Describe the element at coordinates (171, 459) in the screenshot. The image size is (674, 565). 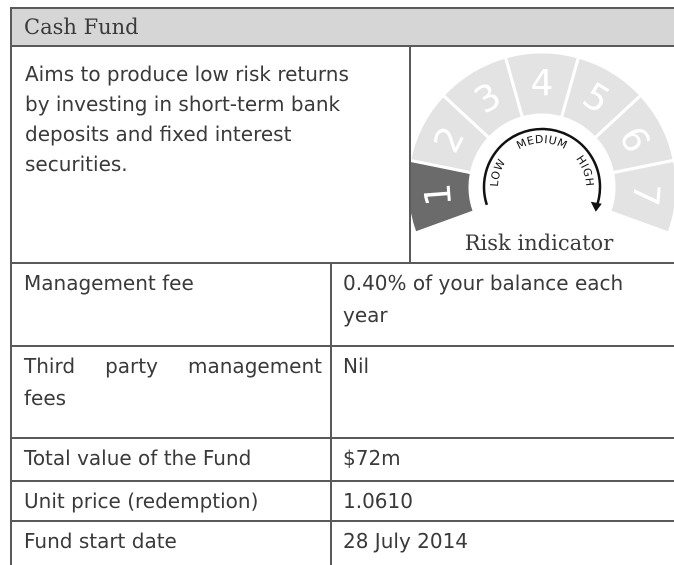
I see `detail-label: Total value of the Fund` at that location.